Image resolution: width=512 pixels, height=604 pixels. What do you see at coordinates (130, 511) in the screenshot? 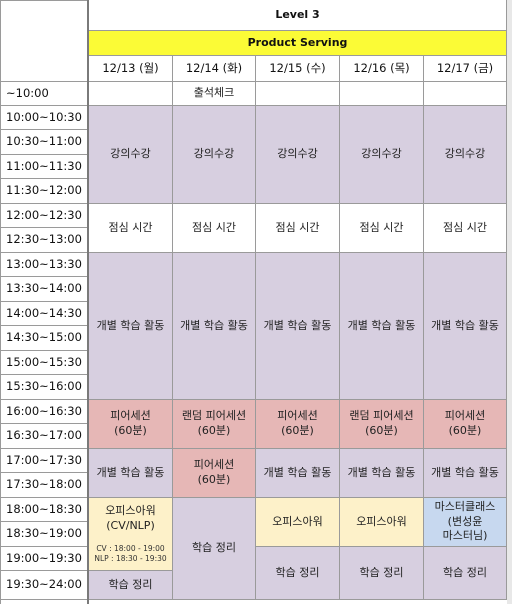
I see `office-hour-cell-line: 오피스아워` at bounding box center [130, 511].